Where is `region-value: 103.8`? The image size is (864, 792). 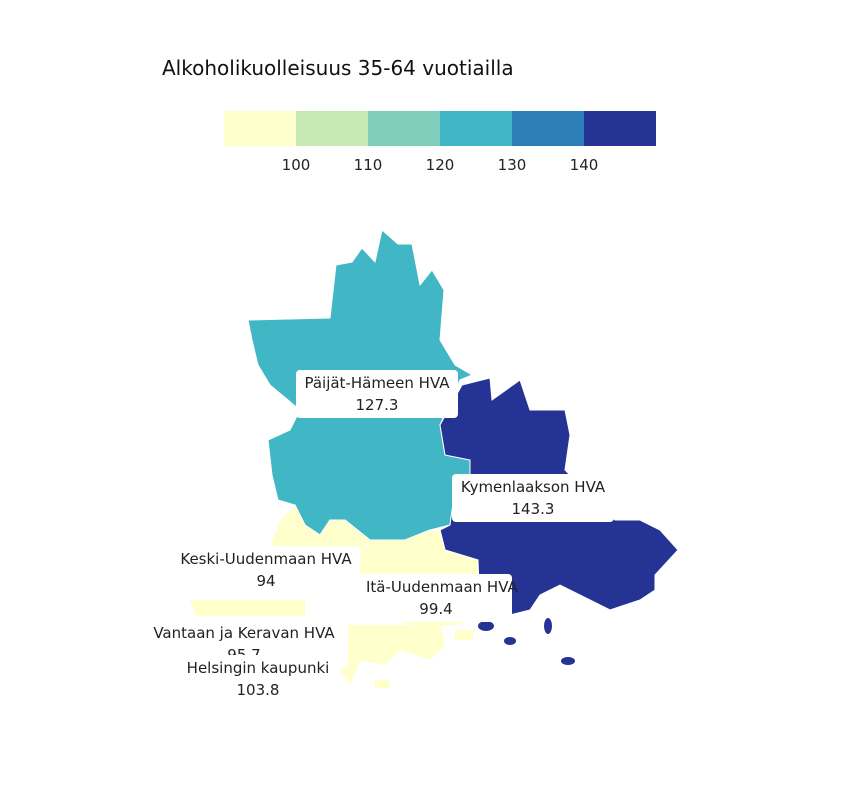
region-value: 103.8 is located at coordinates (258, 690).